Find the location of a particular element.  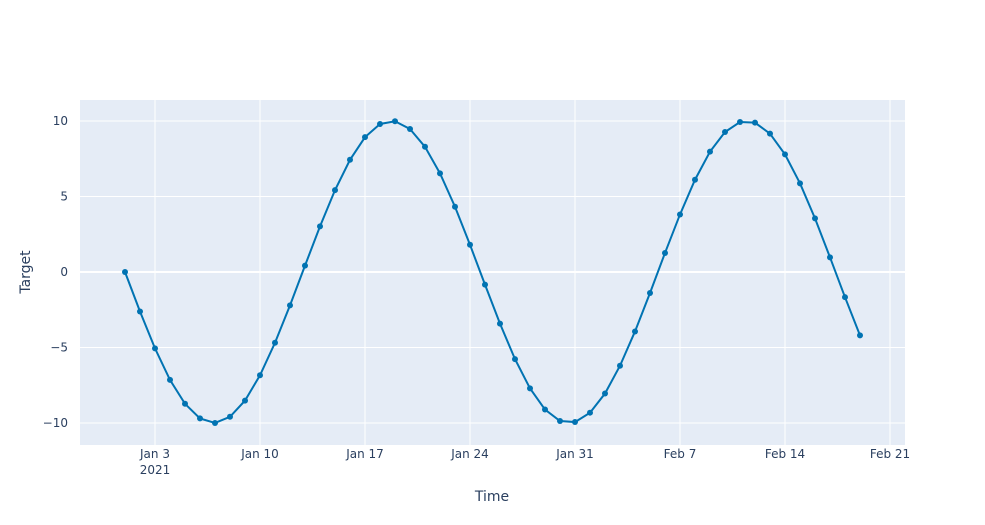

y-axis-title: Target is located at coordinates (26, 272).